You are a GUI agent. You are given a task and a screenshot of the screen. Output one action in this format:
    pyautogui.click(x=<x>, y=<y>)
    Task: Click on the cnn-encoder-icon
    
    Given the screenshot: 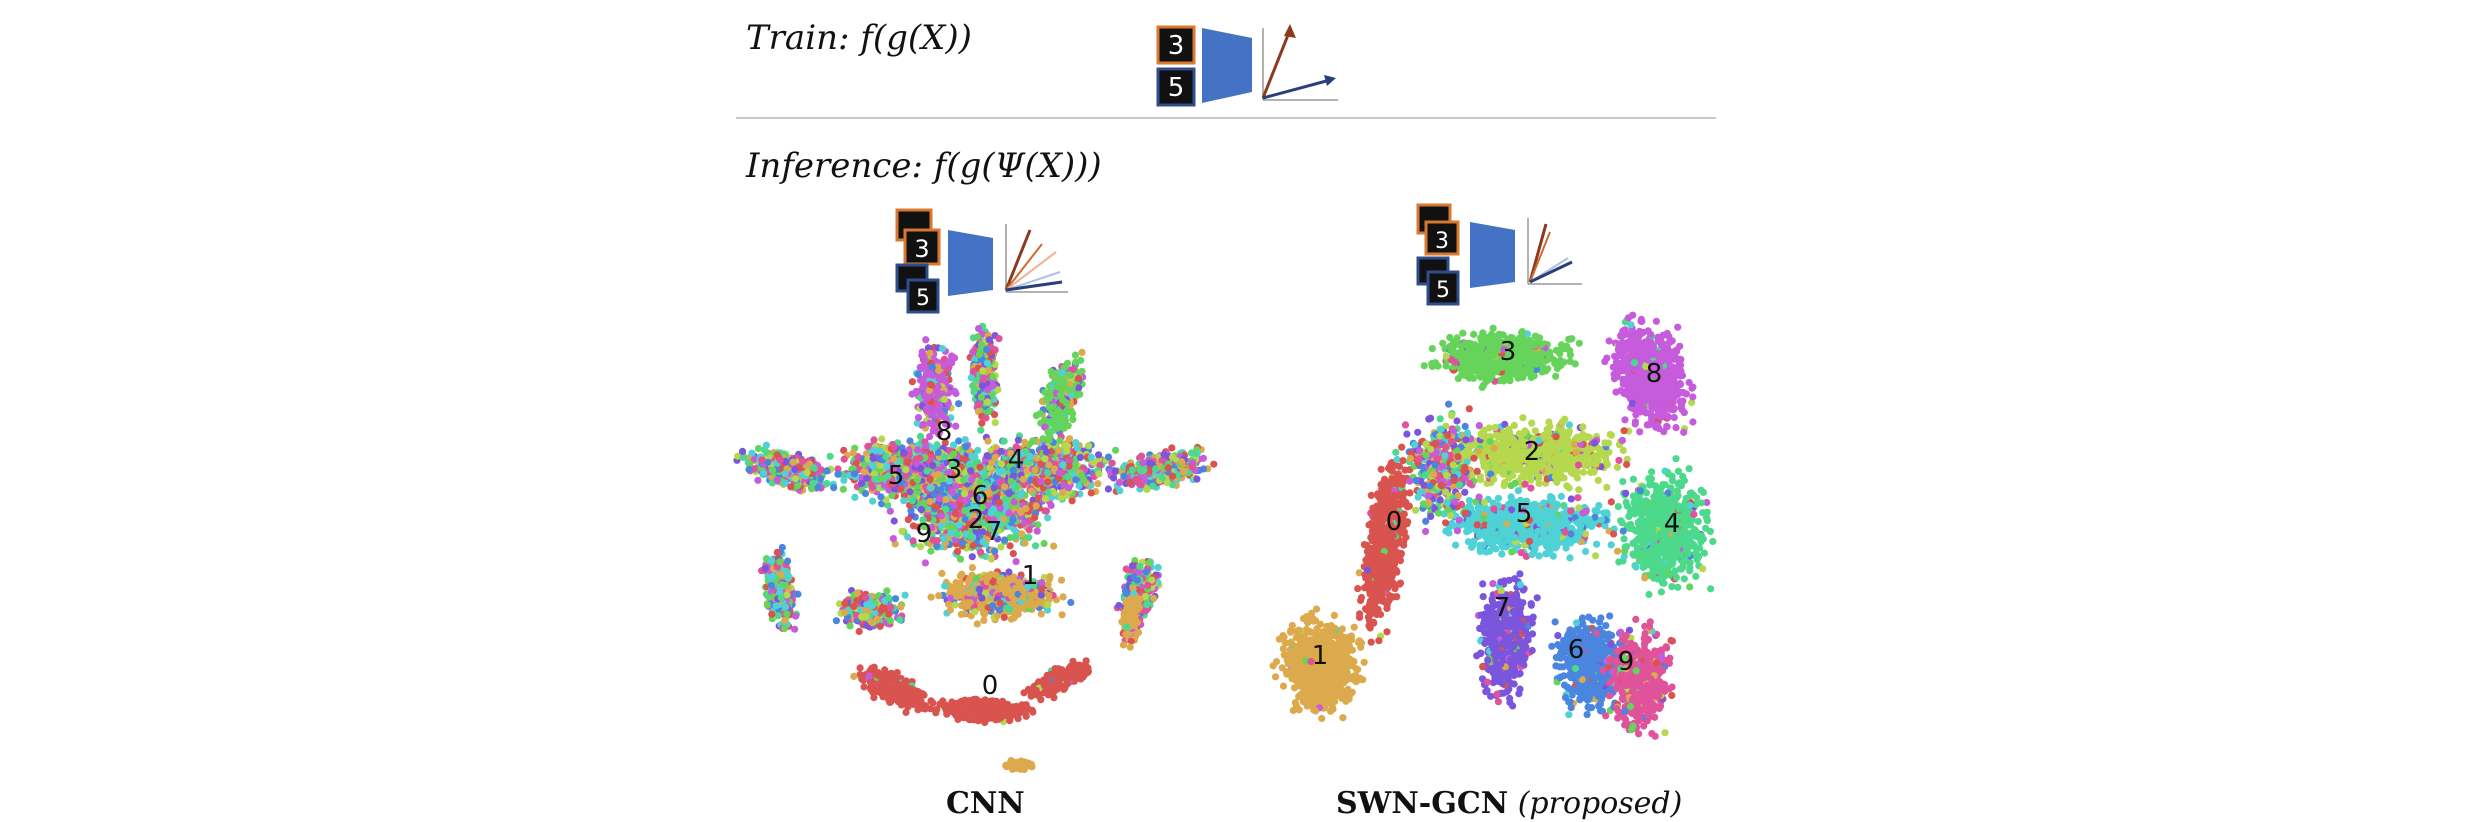 What is the action you would take?
    pyautogui.click(x=970, y=263)
    